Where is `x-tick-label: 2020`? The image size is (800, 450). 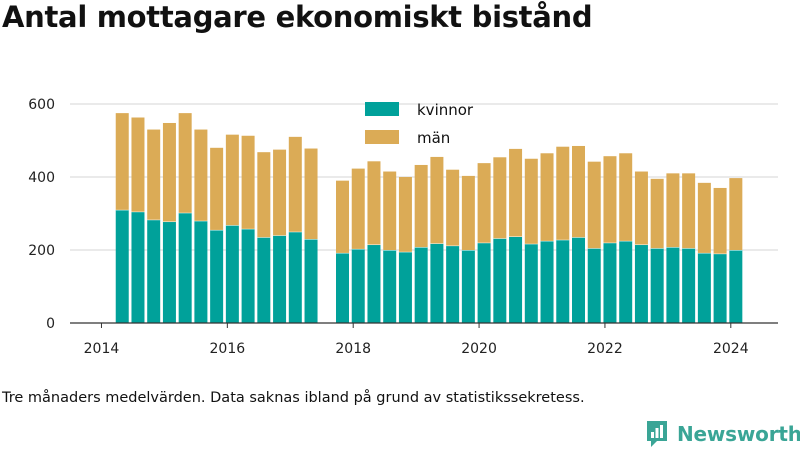
x-tick-label: 2020 is located at coordinates (479, 349).